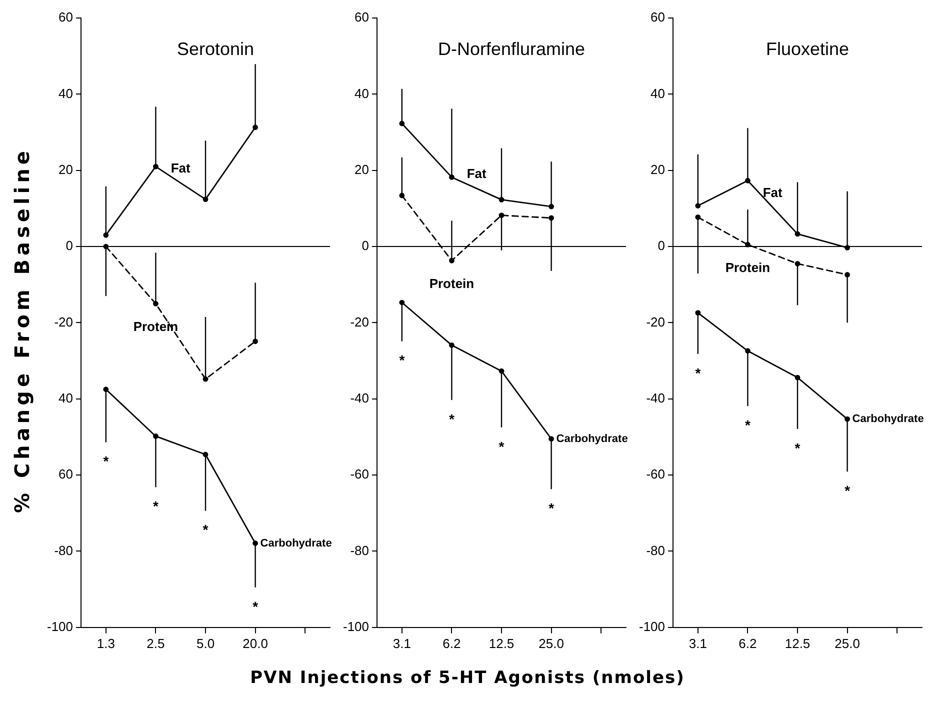 This screenshot has height=712, width=935. Describe the element at coordinates (808, 48) in the screenshot. I see `text: Fluoxetine` at that location.